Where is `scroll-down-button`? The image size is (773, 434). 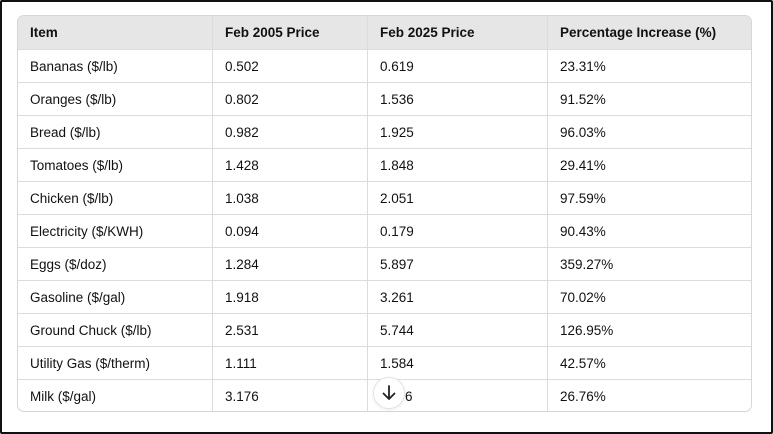
scroll-down-button is located at coordinates (389, 393).